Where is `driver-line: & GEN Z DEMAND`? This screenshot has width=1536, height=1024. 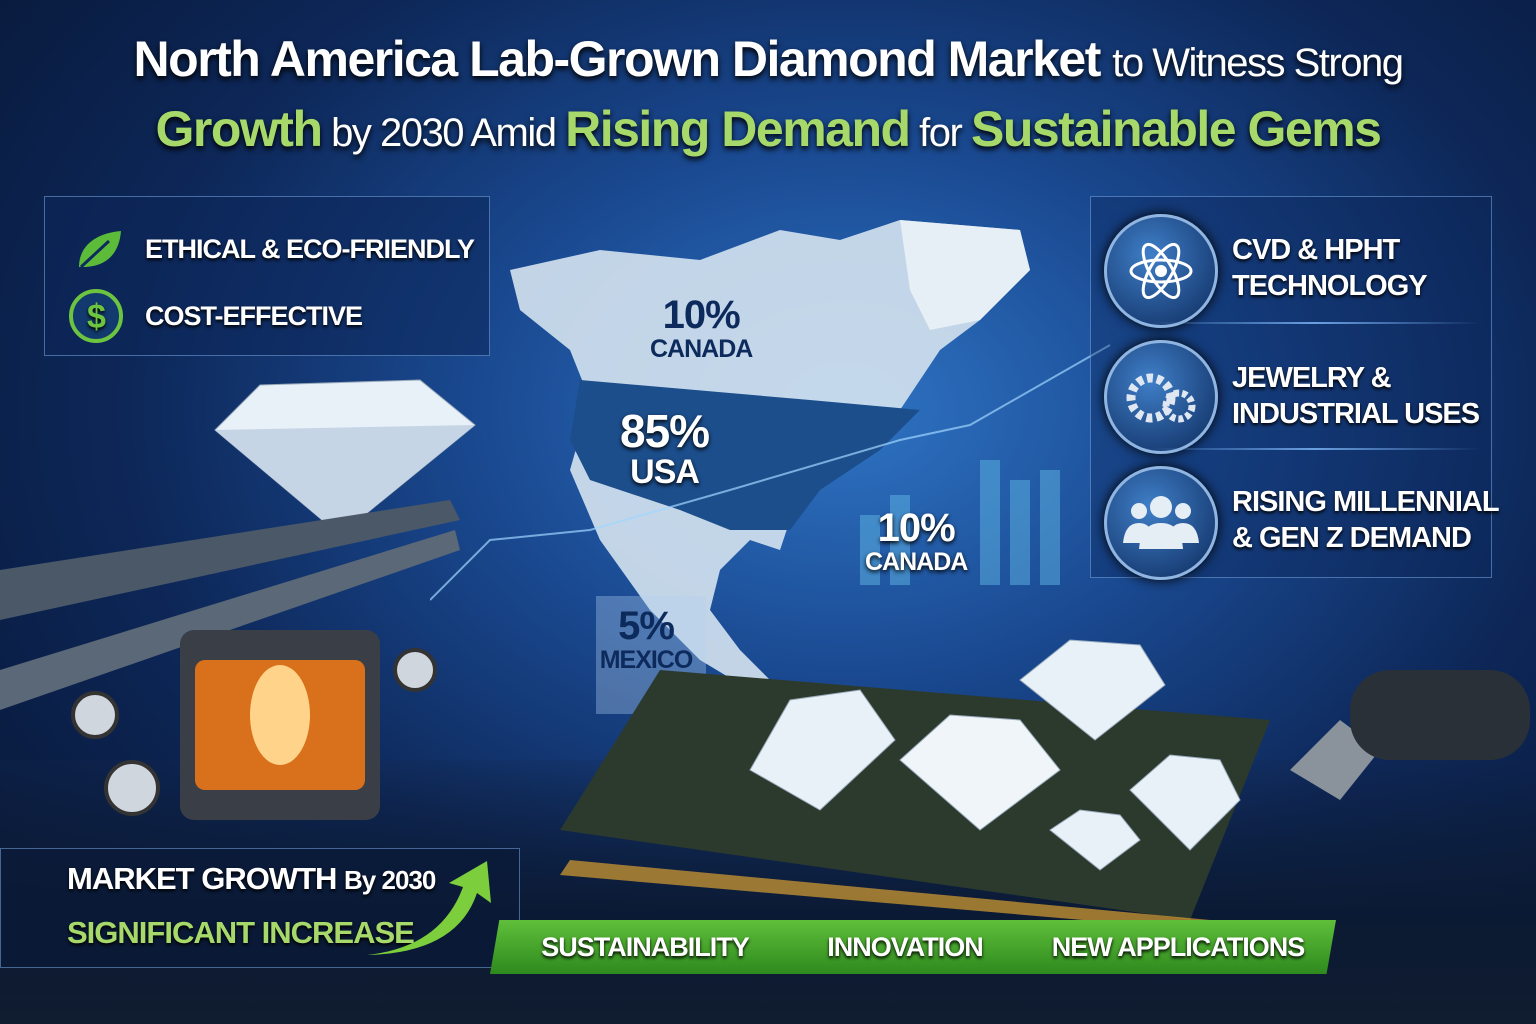
driver-line: & GEN Z DEMAND is located at coordinates (1352, 538).